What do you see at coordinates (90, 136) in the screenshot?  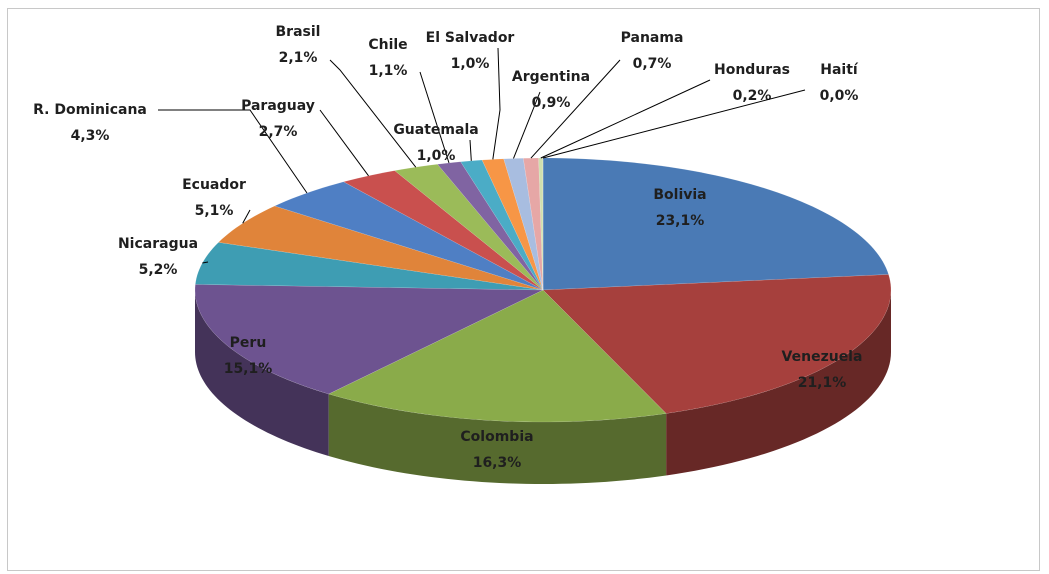 I see `slice-value-label: 4,3%` at bounding box center [90, 136].